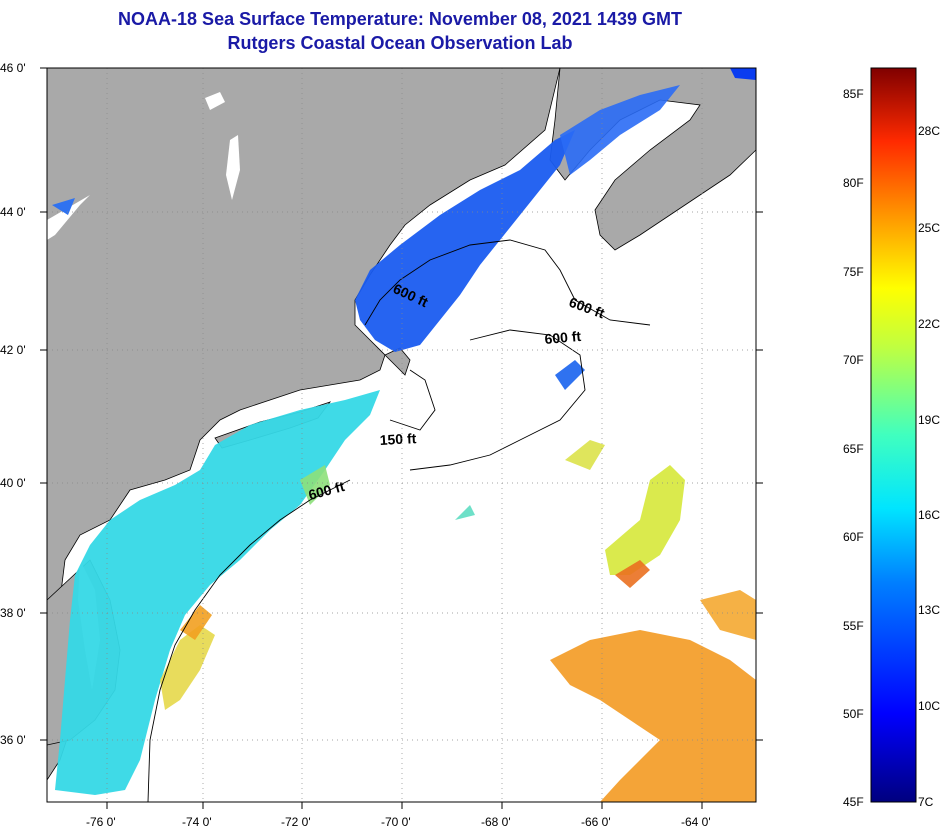  What do you see at coordinates (507, 282) in the screenshot?
I see `contour-line-gom` at bounding box center [507, 282].